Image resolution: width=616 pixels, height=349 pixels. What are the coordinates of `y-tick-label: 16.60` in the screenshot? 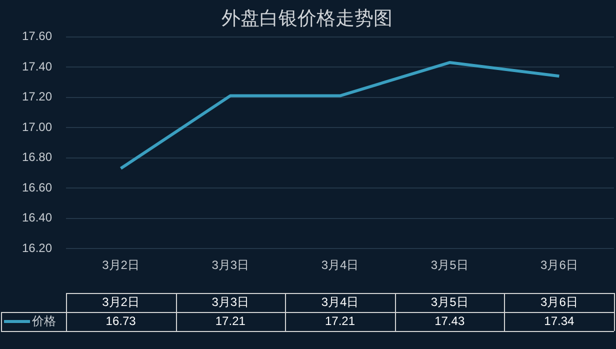 It's located at (37, 187).